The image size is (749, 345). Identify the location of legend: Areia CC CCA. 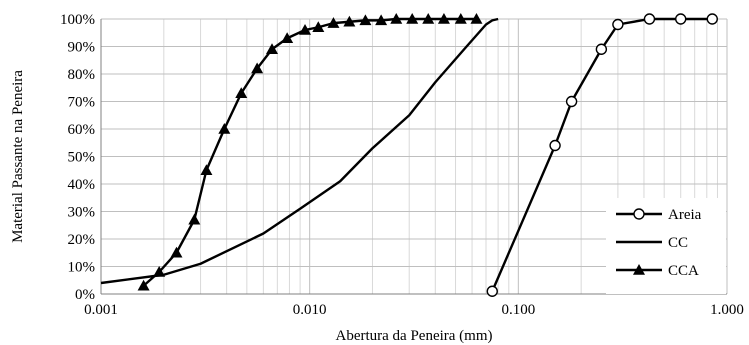
(666, 246).